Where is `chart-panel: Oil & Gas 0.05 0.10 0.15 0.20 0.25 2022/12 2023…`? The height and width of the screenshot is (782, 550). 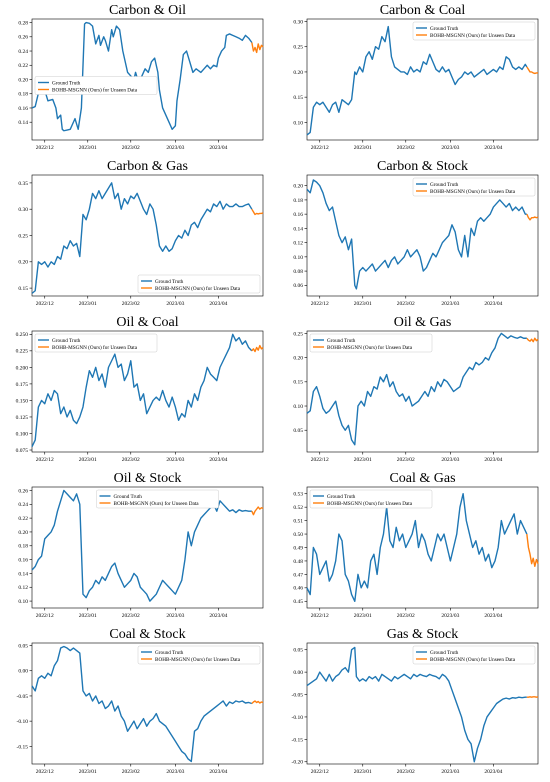
chart-panel: Oil & Gas 0.05 0.10 0.15 0.20 0.25 2022/12 2023… is located at coordinates (412, 390).